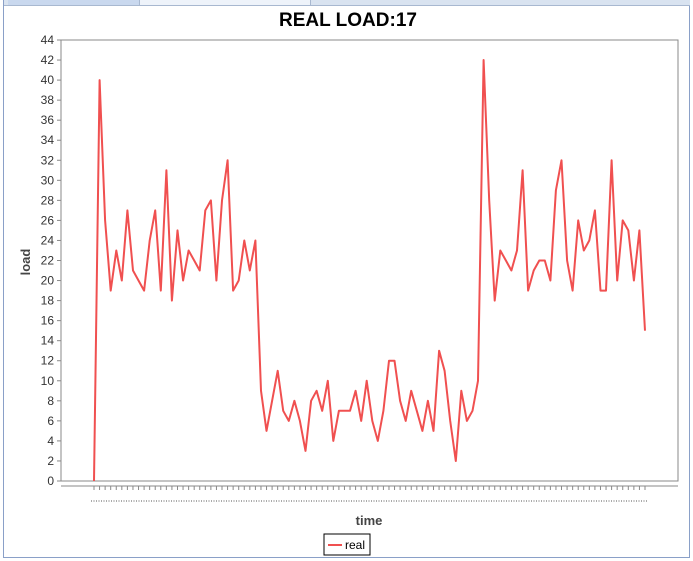  What do you see at coordinates (48, 341) in the screenshot?
I see `y-tick-label: 14` at bounding box center [48, 341].